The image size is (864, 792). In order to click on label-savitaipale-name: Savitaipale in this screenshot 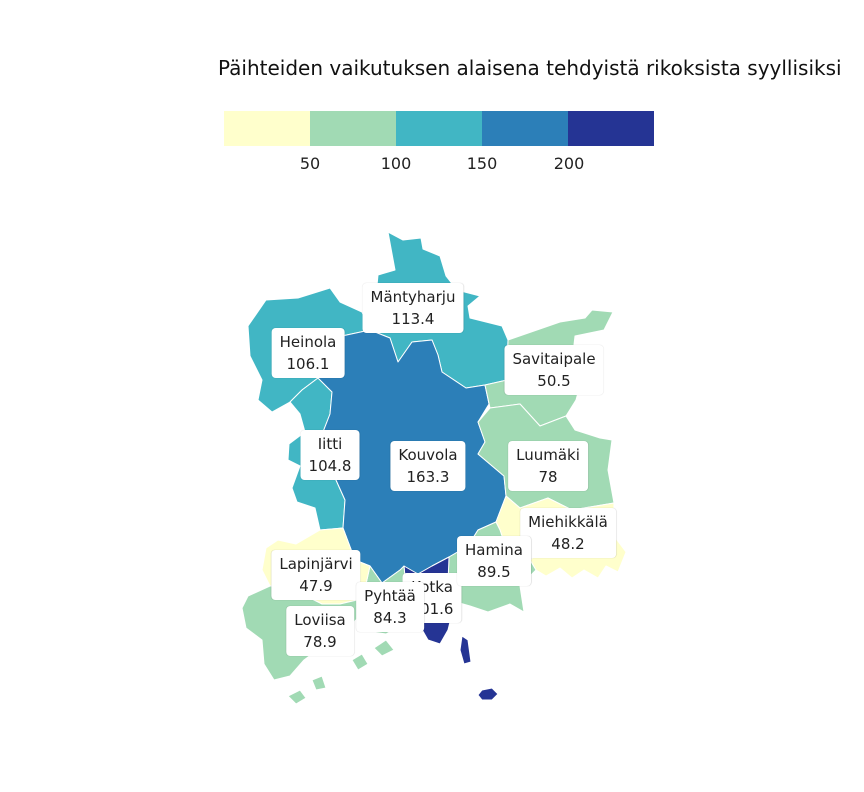, I will do `click(554, 359)`.